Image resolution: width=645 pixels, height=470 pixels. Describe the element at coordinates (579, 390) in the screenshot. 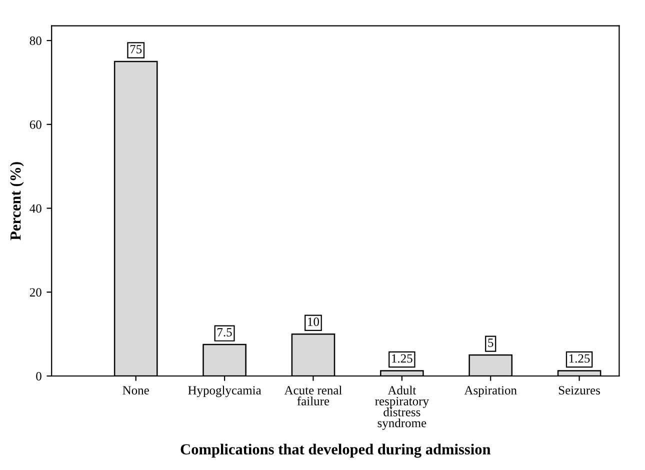

I see `x-tick-label: Seizures` at that location.